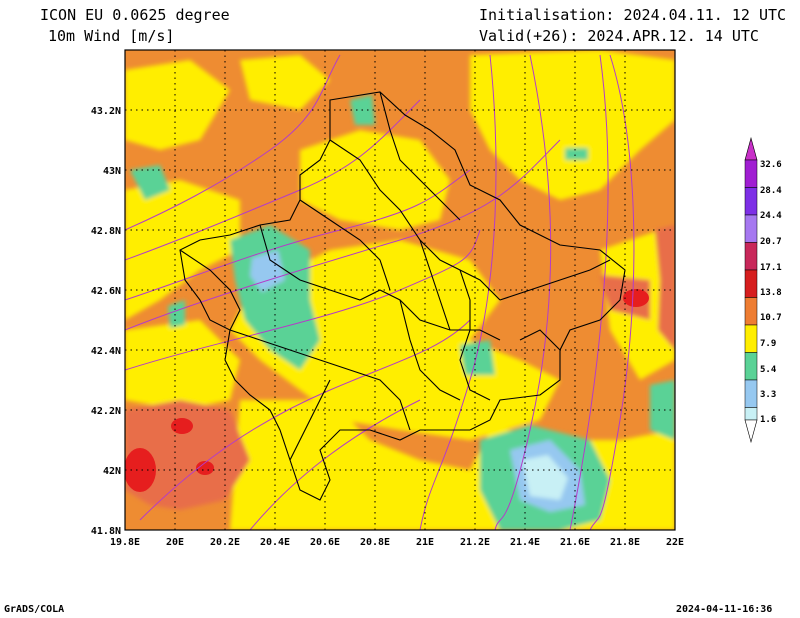 Image resolution: width=800 pixels, height=618 pixels. Describe the element at coordinates (768, 370) in the screenshot. I see `colorbar-tick: 5.4` at that location.